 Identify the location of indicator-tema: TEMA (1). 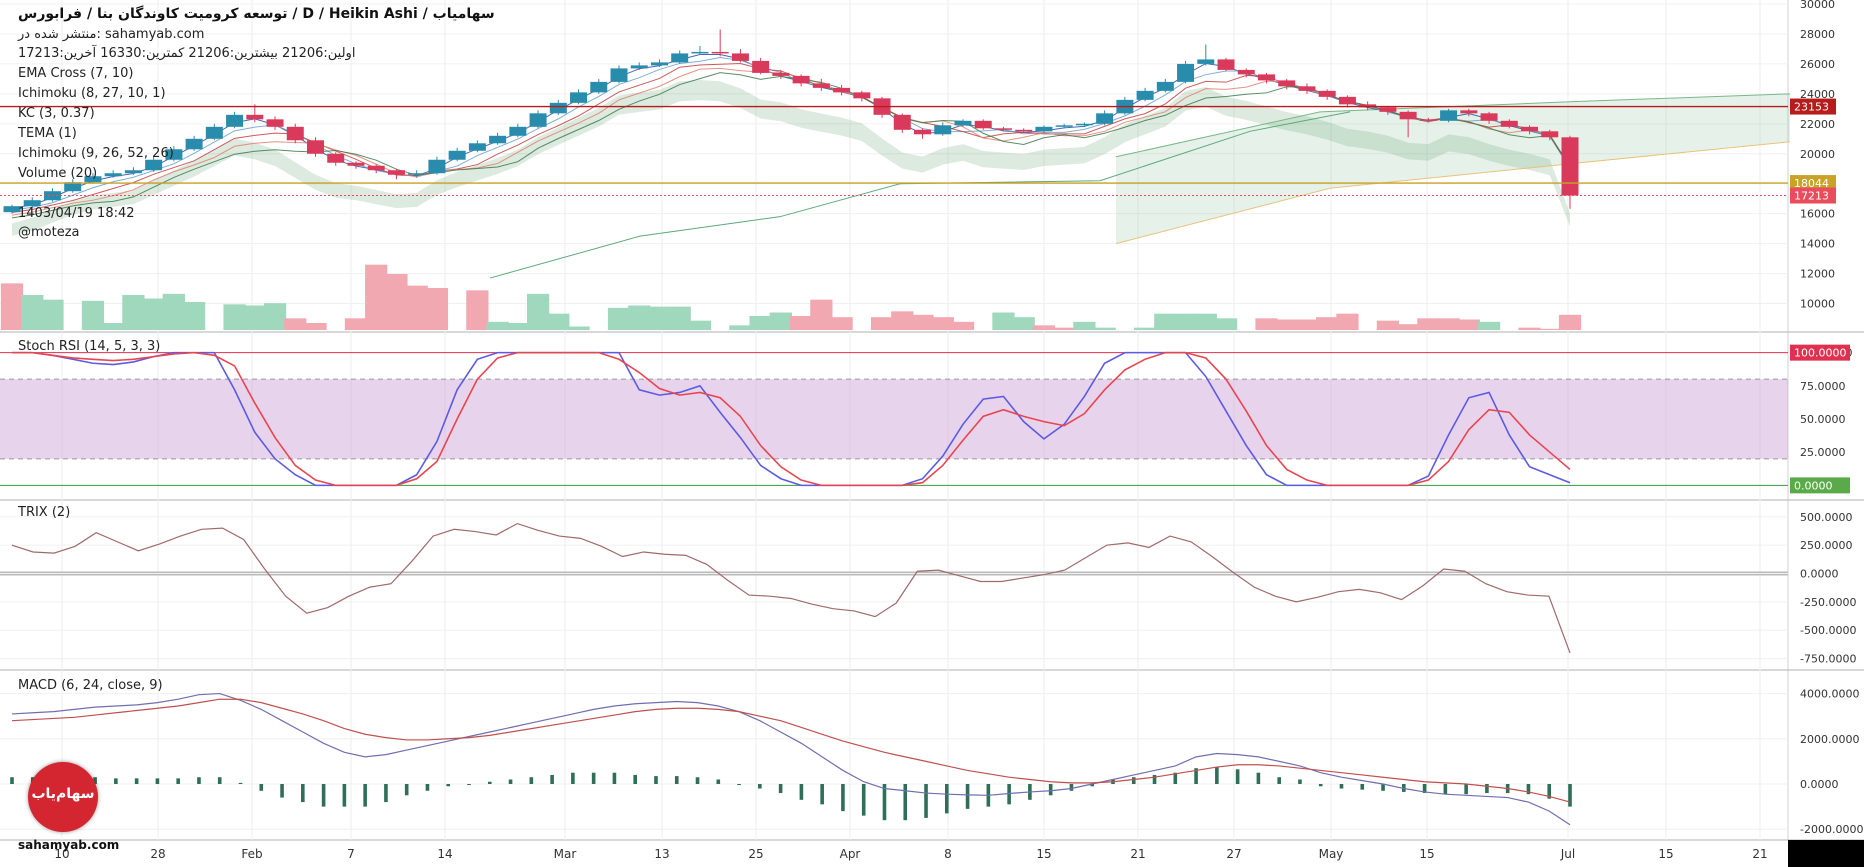
(47, 133).